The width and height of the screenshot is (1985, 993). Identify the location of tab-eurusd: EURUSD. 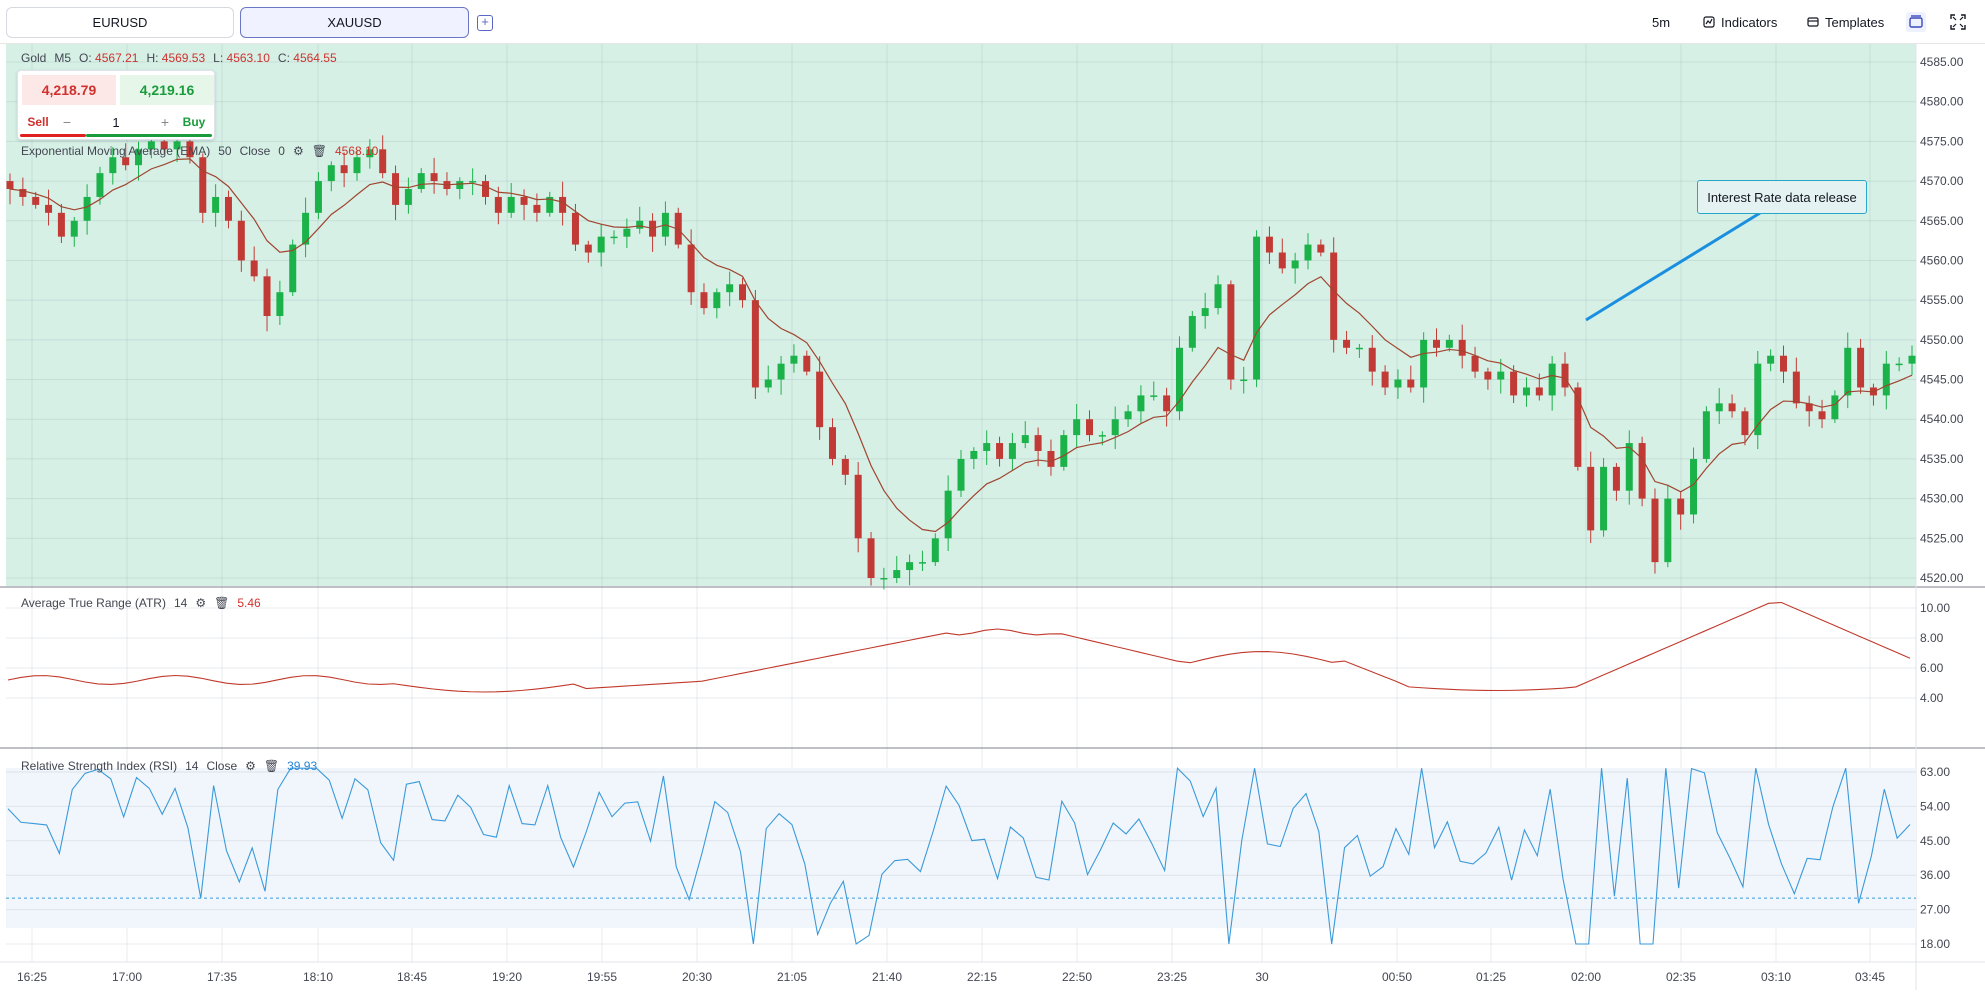
(120, 22).